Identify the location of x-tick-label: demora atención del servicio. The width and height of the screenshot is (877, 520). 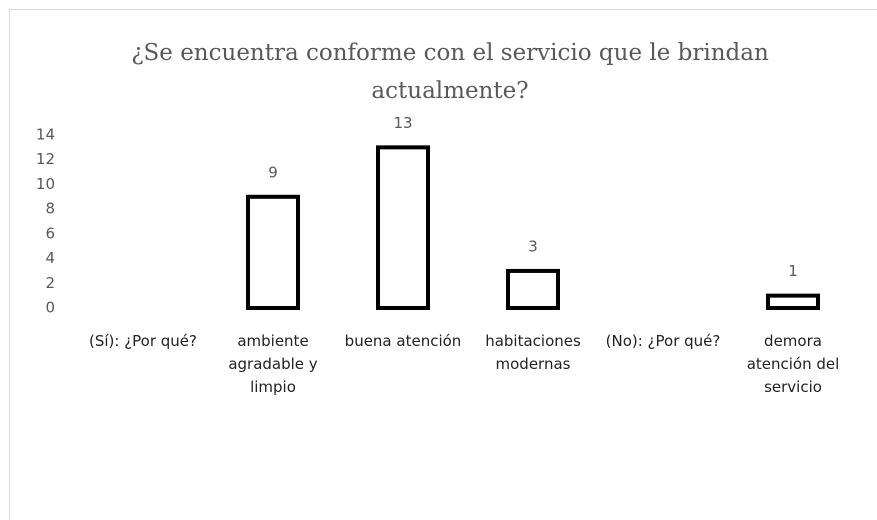
(793, 364).